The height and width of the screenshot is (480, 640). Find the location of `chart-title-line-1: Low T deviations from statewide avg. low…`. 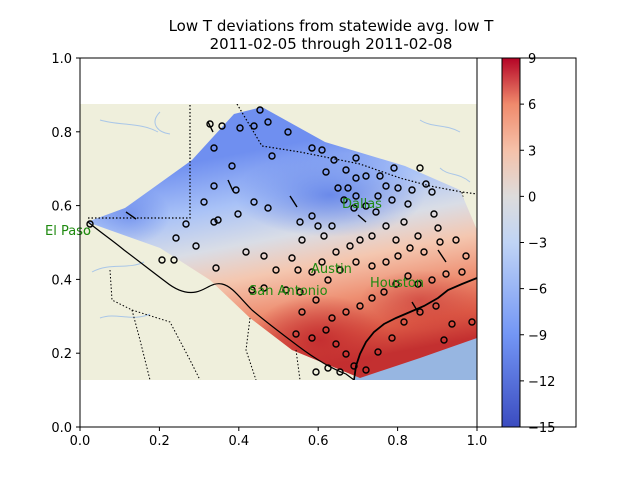

chart-title-line-1: Low T deviations from statewide avg. low… is located at coordinates (332, 26).